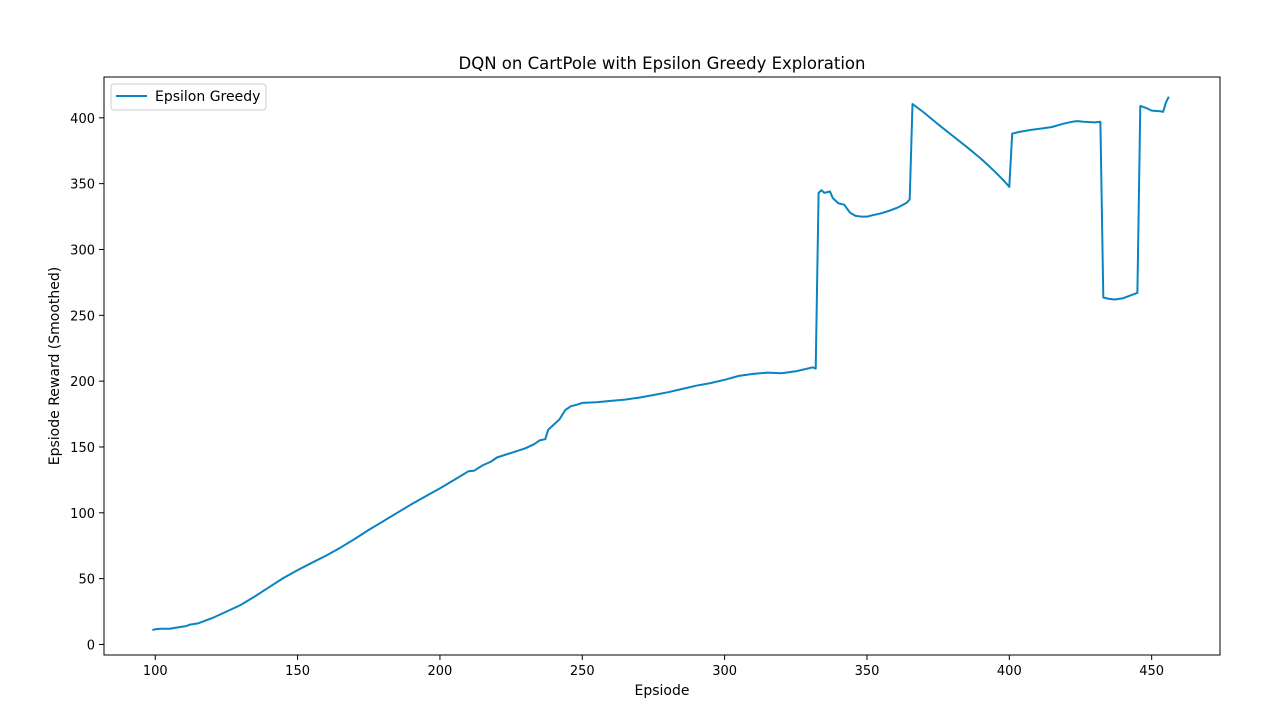  I want to click on y-axis-label: Epsiode Reward (Smoothed), so click(55, 366).